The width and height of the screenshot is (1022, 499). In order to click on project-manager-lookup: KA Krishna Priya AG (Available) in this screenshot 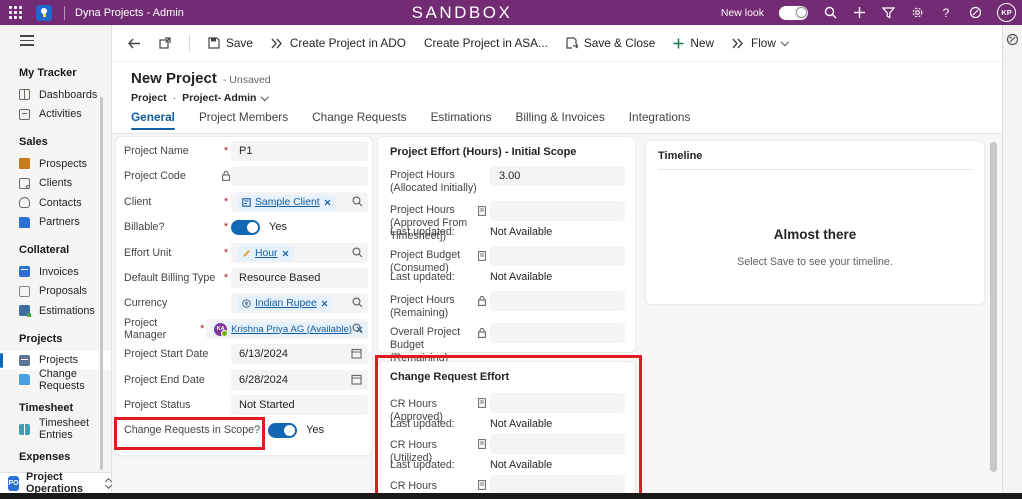, I will do `click(287, 329)`.